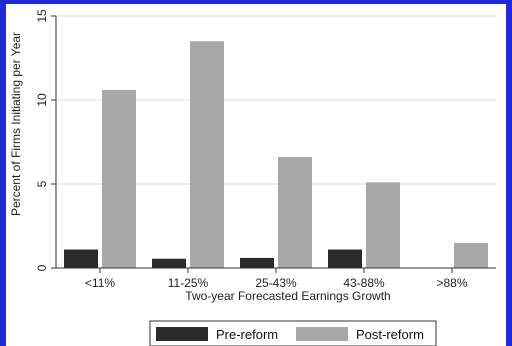 The height and width of the screenshot is (346, 512). I want to click on x-tick-label: 11-25%, so click(188, 283).